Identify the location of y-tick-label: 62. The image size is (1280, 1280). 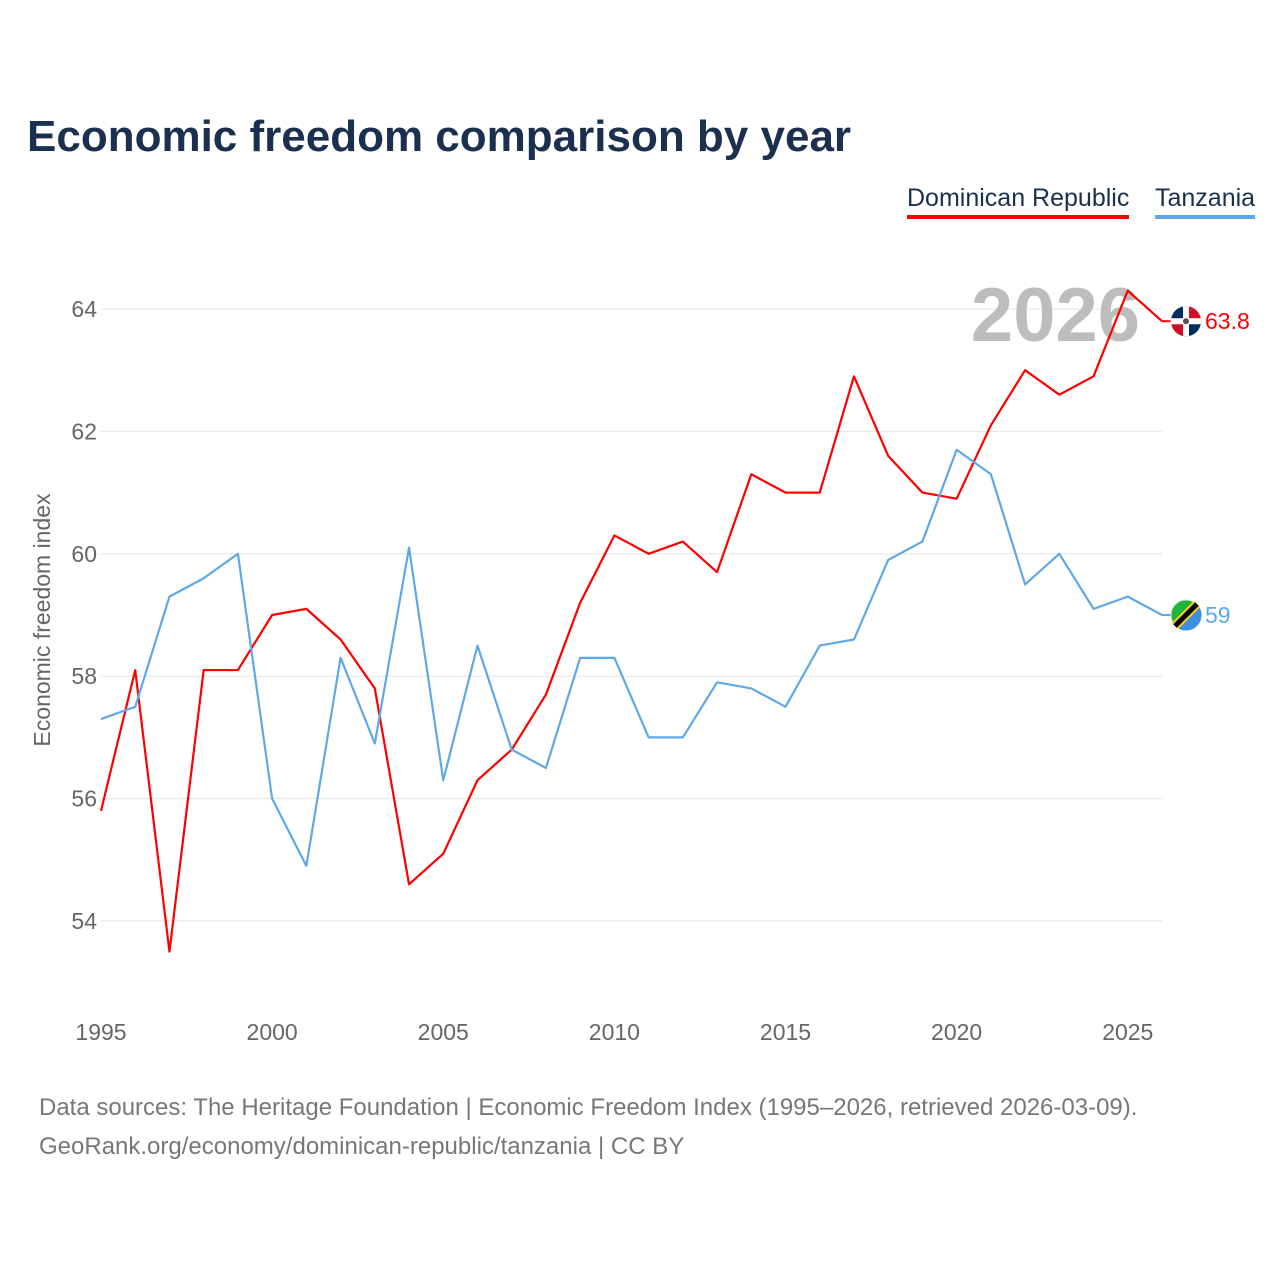
(84, 431).